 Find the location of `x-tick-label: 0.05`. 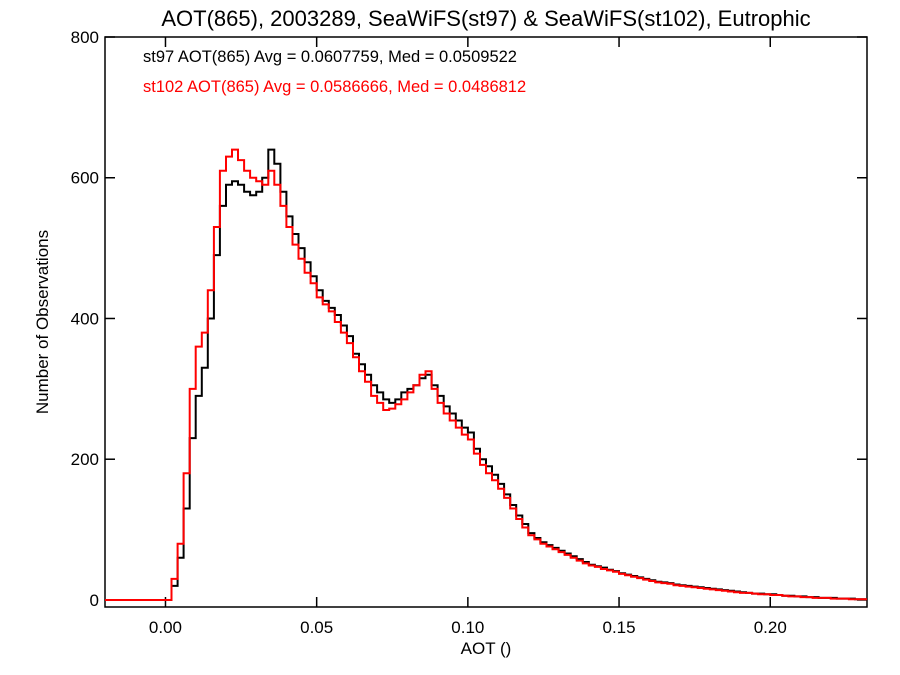

x-tick-label: 0.05 is located at coordinates (316, 627).